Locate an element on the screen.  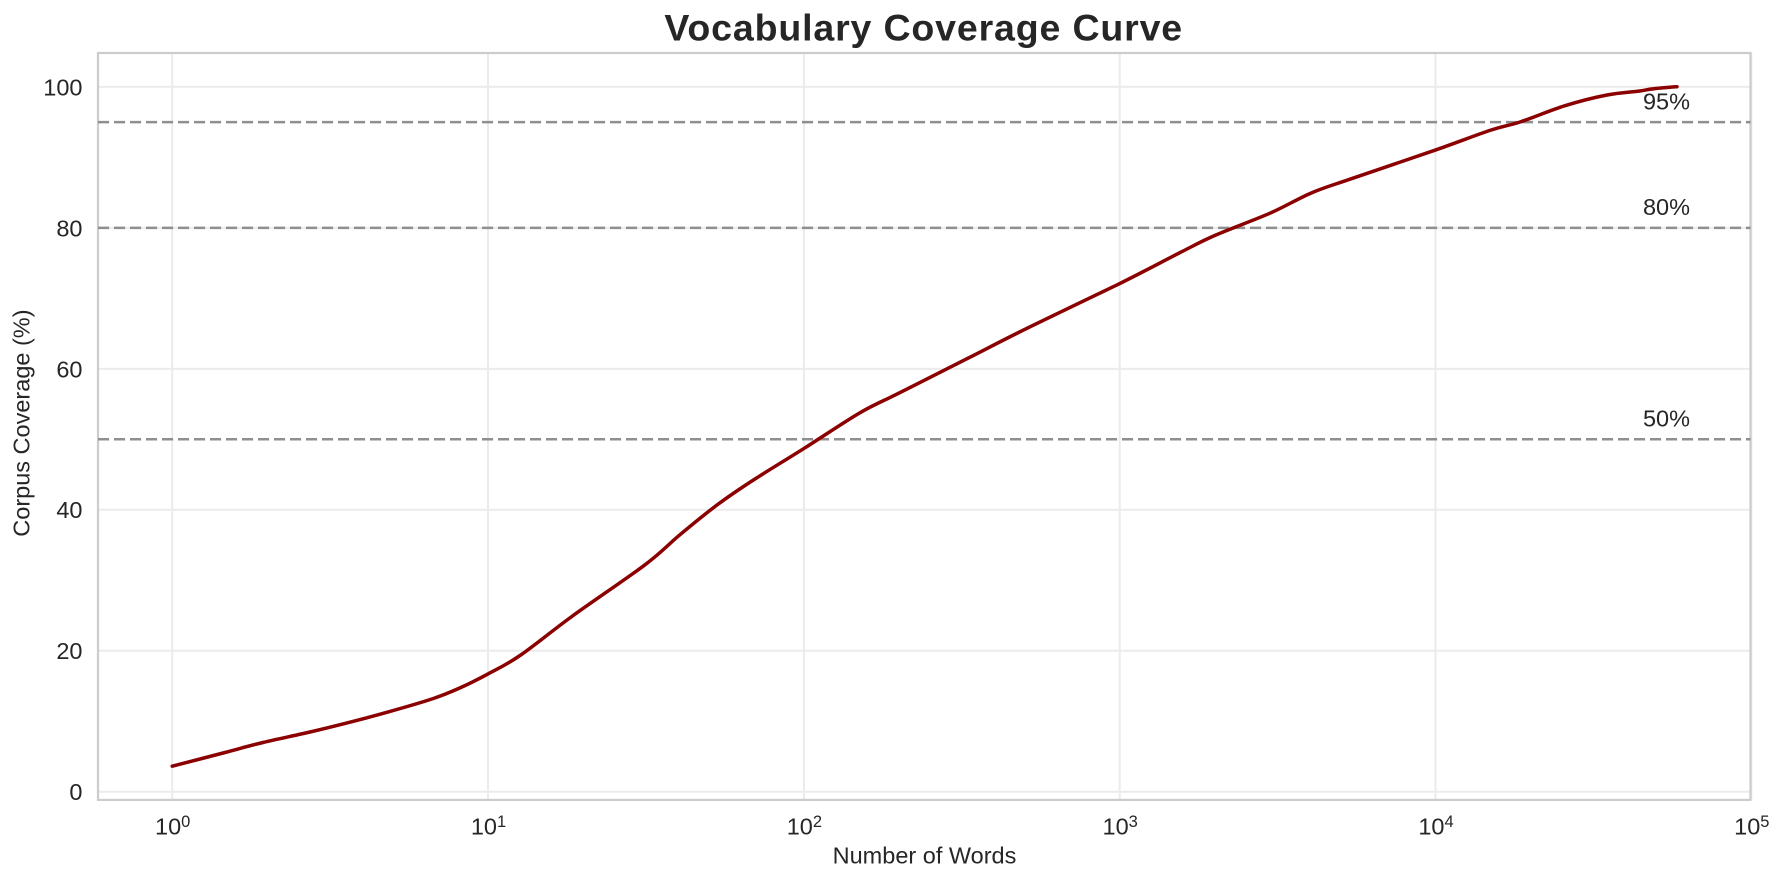
svg-text: 100 is located at coordinates (62, 87).